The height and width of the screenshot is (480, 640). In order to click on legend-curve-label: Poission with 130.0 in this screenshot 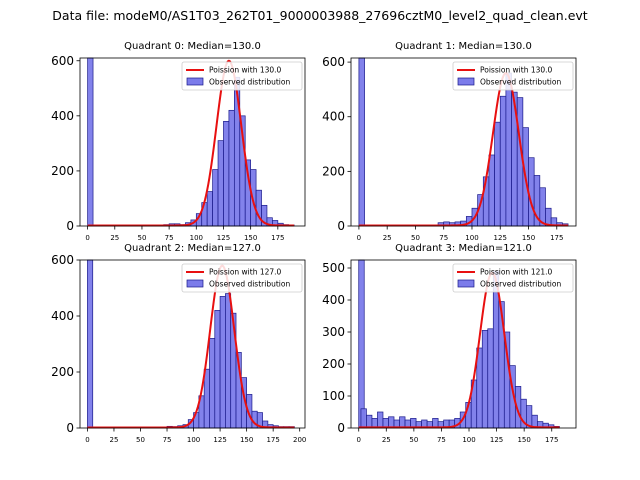, I will do `click(516, 70)`.